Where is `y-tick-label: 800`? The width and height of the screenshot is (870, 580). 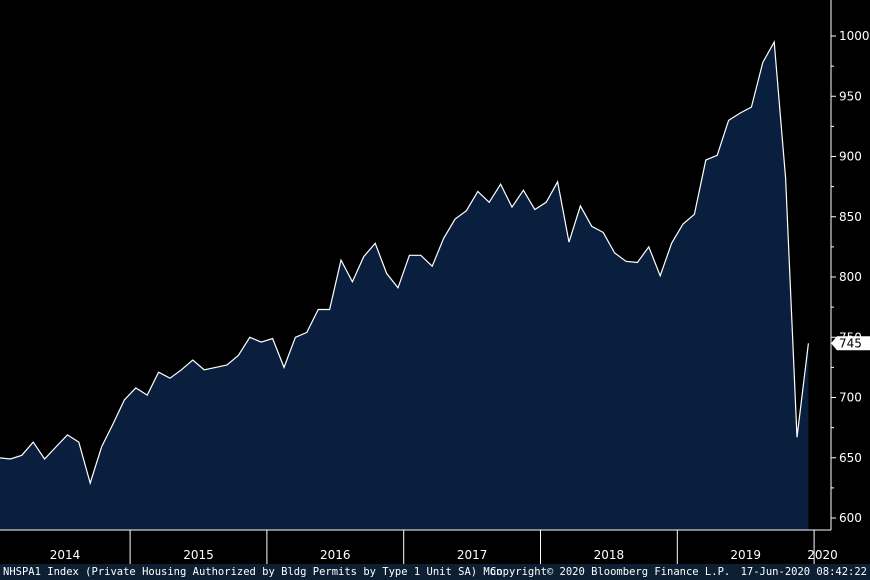
y-tick-label: 800 is located at coordinates (850, 277).